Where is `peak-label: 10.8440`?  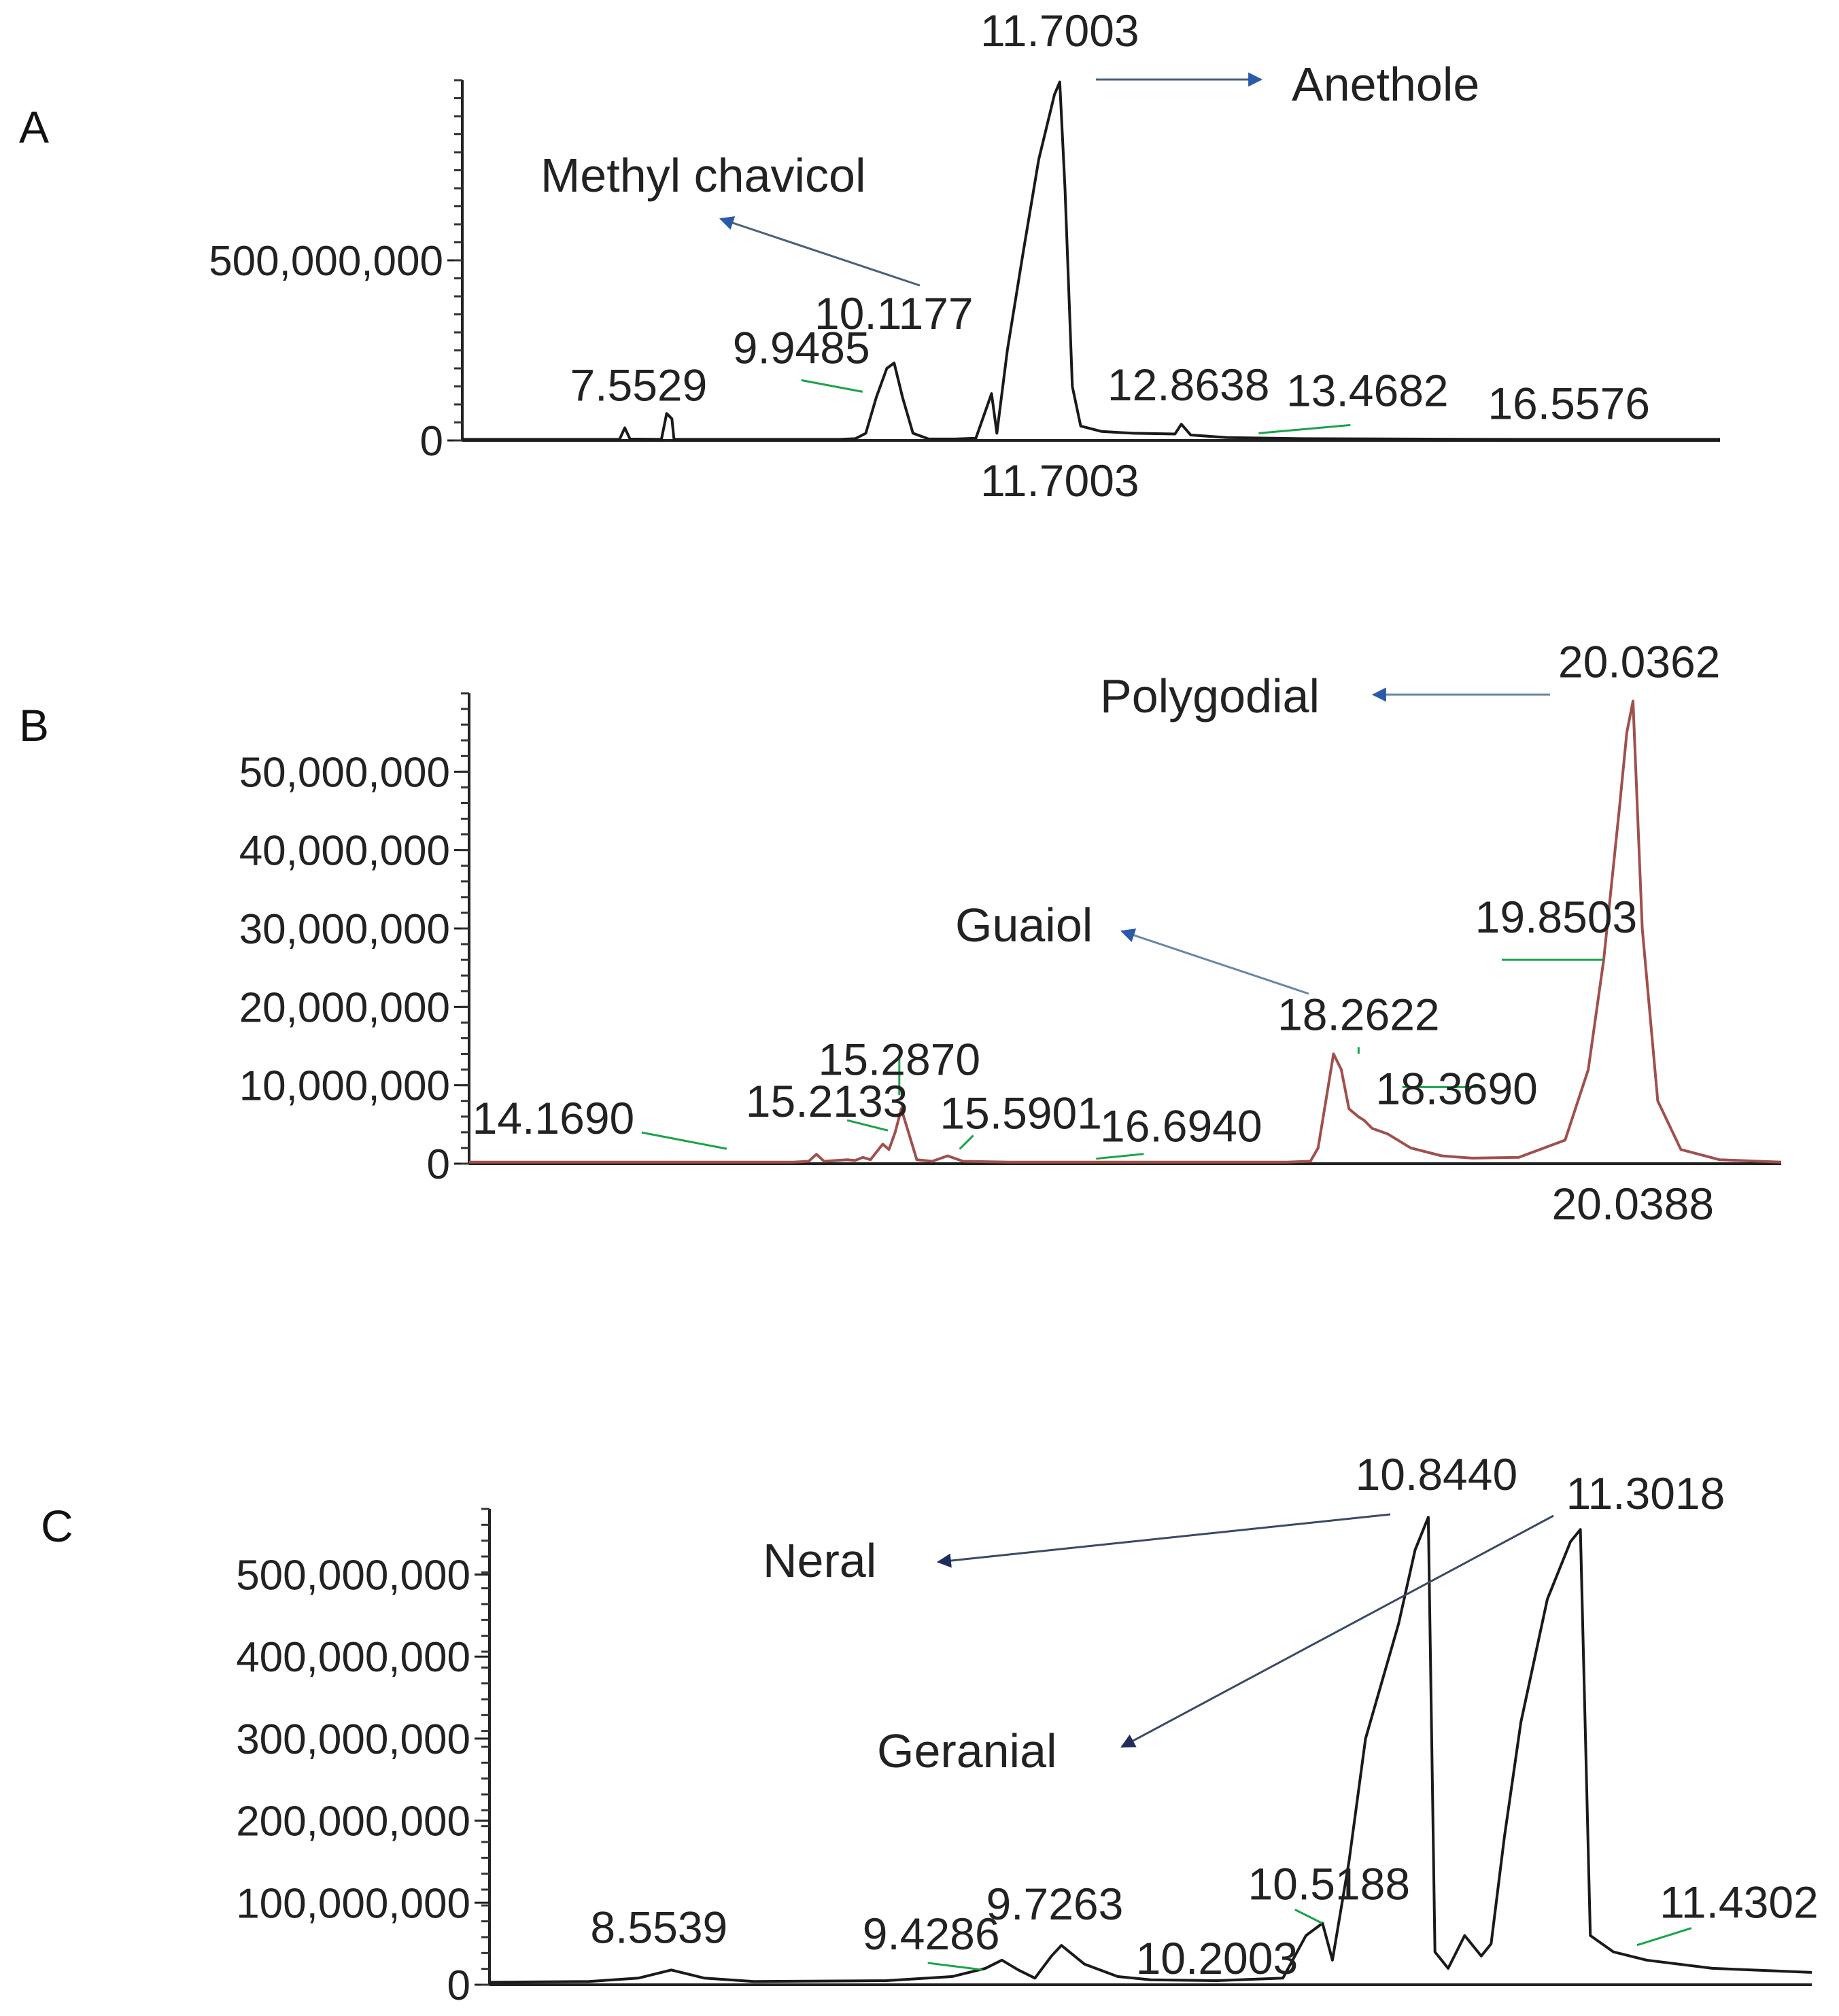 peak-label: 10.8440 is located at coordinates (1437, 1474).